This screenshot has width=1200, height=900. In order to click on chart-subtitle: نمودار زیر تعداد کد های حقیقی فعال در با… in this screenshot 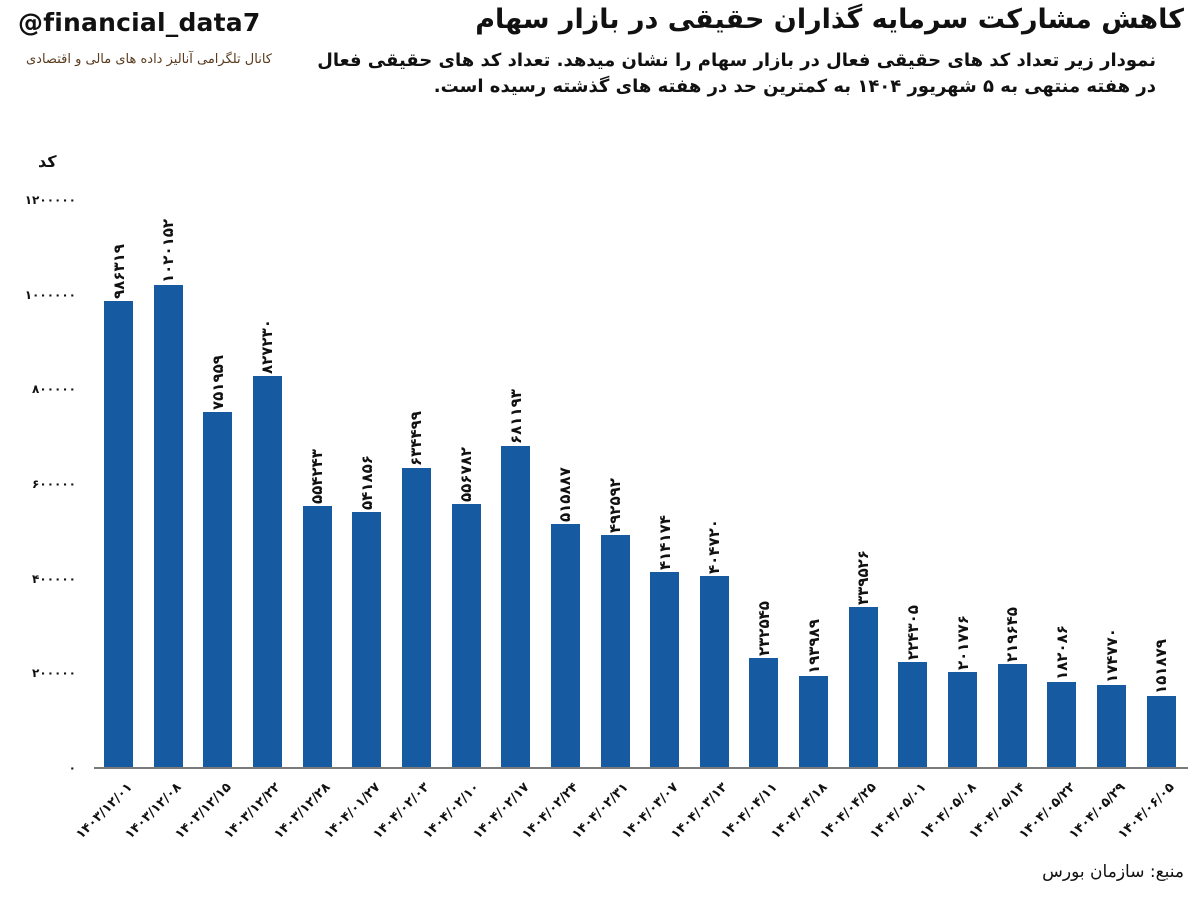, I will do `click(736, 73)`.